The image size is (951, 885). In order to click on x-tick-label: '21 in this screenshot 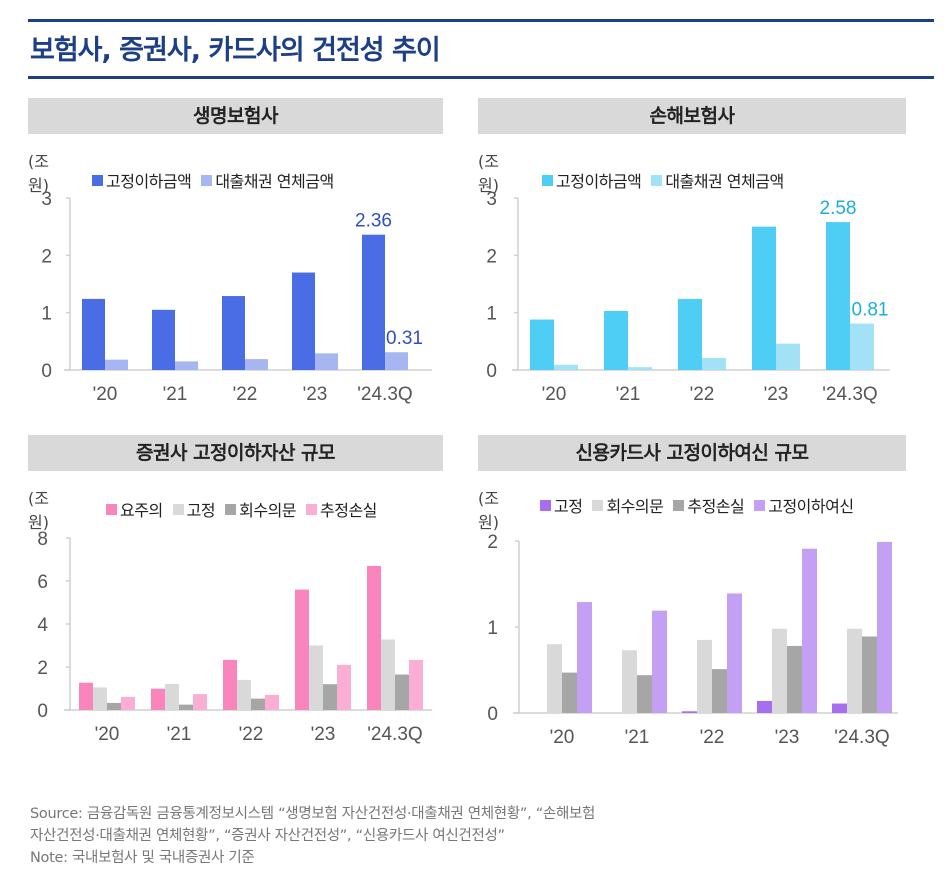, I will do `click(637, 737)`.